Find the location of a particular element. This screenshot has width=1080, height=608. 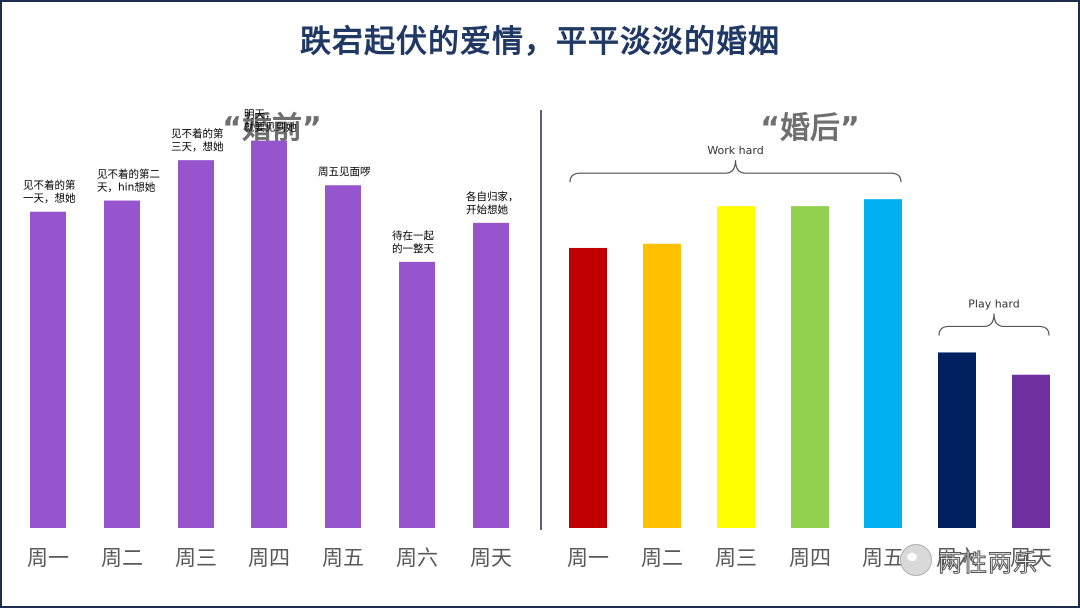

annotation-before-6: 待在一起的一整天 is located at coordinates (413, 242).